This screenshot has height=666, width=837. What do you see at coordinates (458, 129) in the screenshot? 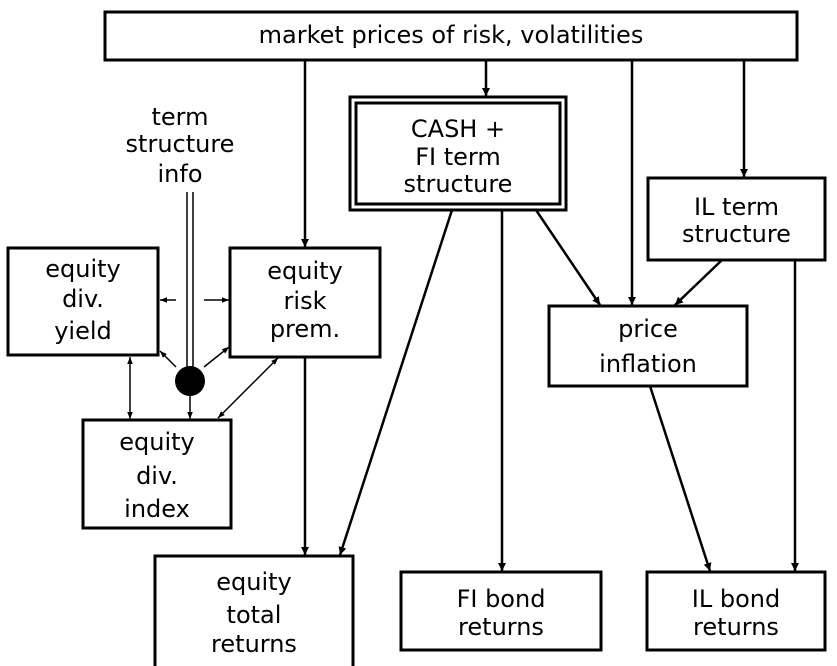
I see `node-label: CASH +` at bounding box center [458, 129].